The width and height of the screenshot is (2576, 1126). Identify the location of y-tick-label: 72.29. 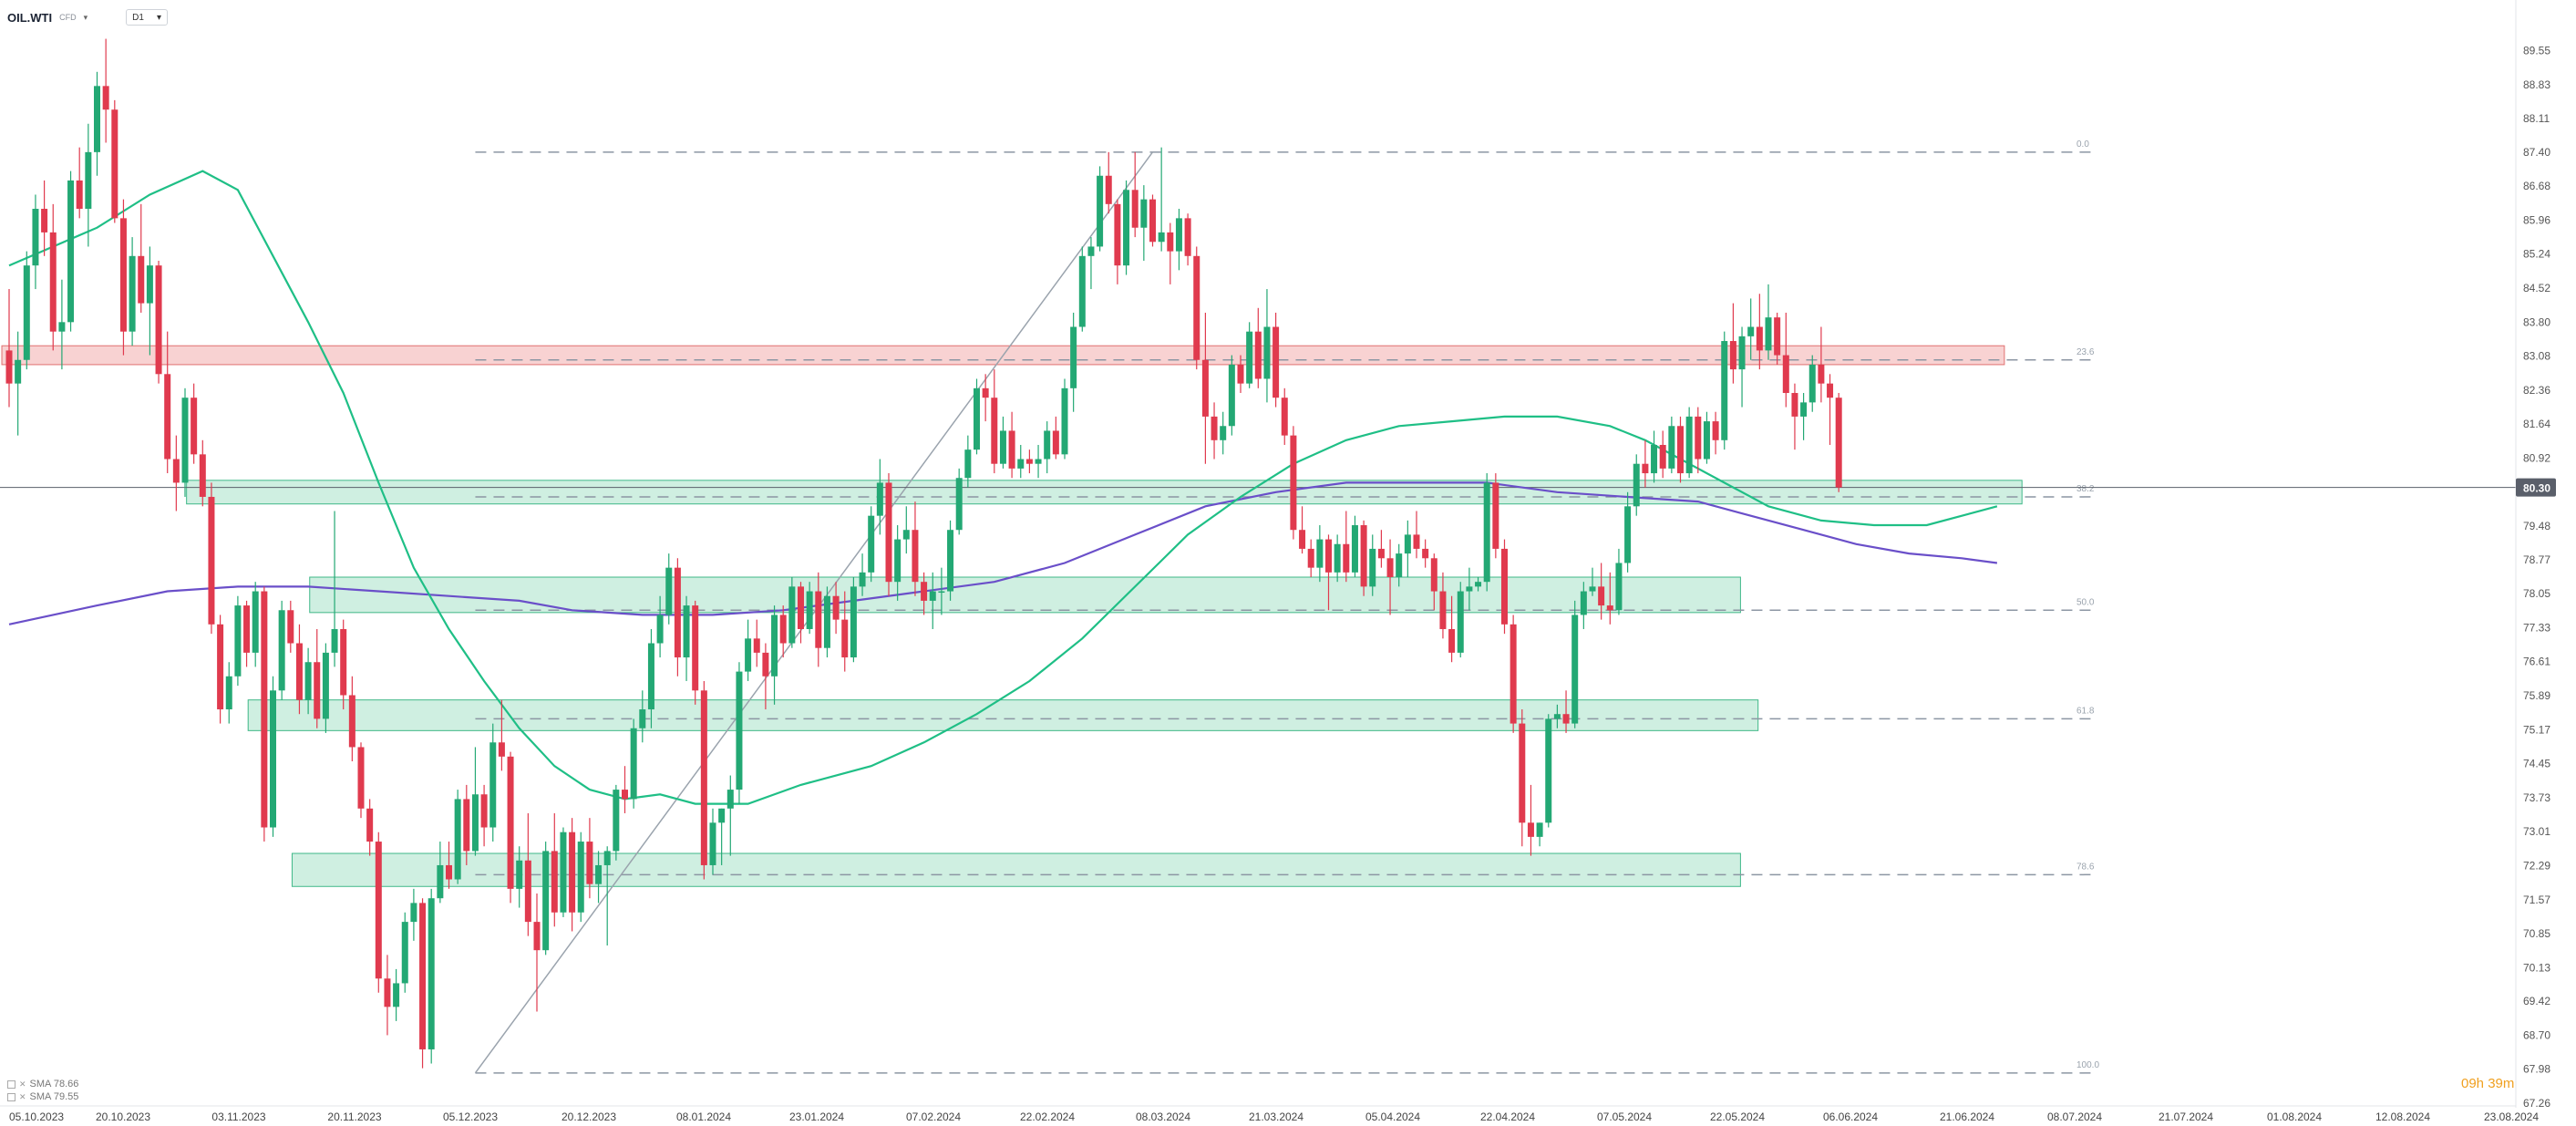
(2536, 865).